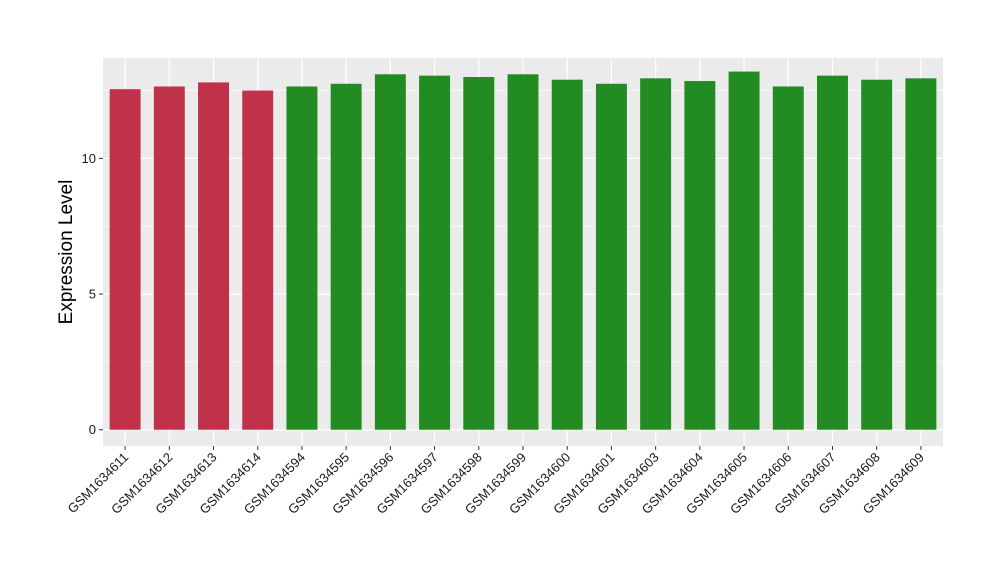  Describe the element at coordinates (302, 258) in the screenshot. I see `bar-GSM1634594` at that location.